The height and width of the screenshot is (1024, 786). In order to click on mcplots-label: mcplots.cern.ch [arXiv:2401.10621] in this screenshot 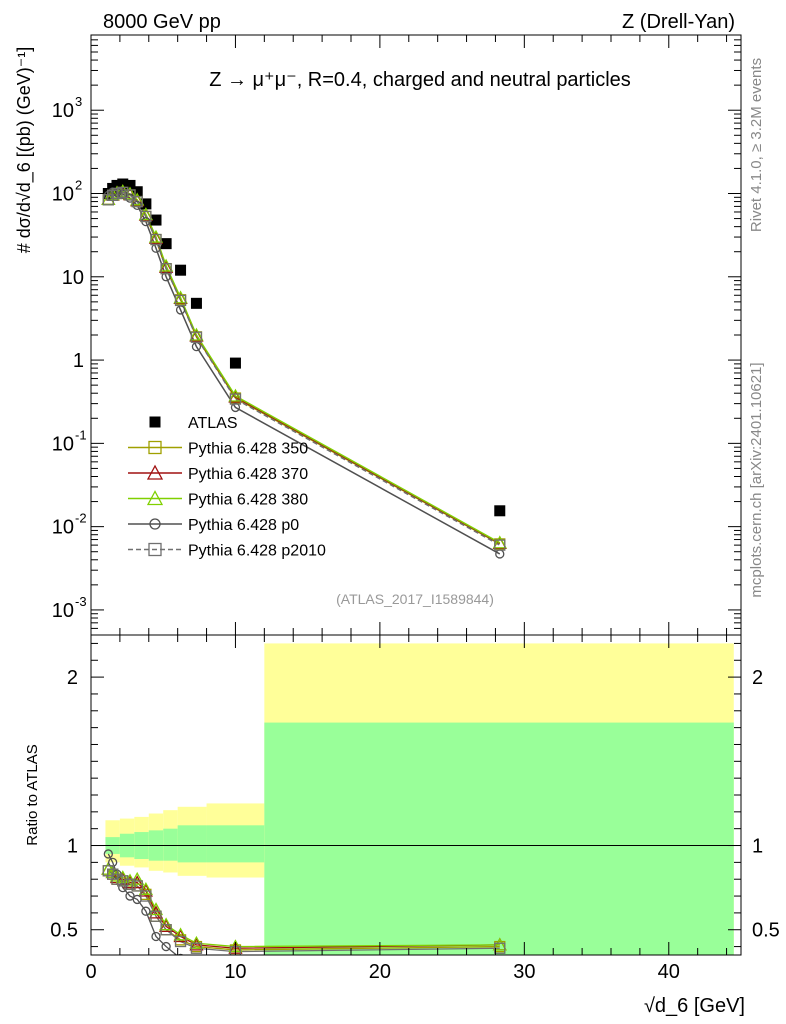, I will do `click(756, 479)`.